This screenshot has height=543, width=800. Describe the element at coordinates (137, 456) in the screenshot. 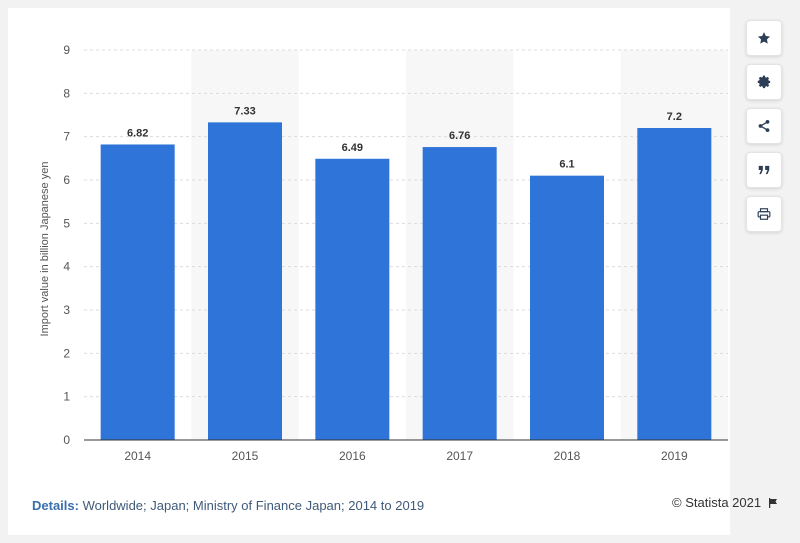

I see `x-tick-label: 2014` at that location.